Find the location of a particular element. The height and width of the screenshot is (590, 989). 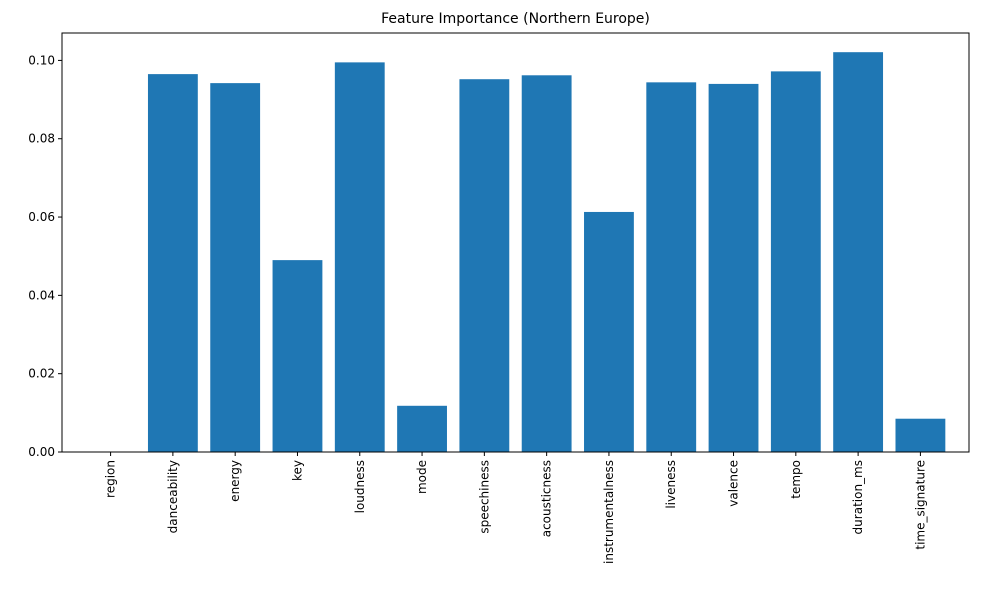

bar-valence is located at coordinates (733, 267).